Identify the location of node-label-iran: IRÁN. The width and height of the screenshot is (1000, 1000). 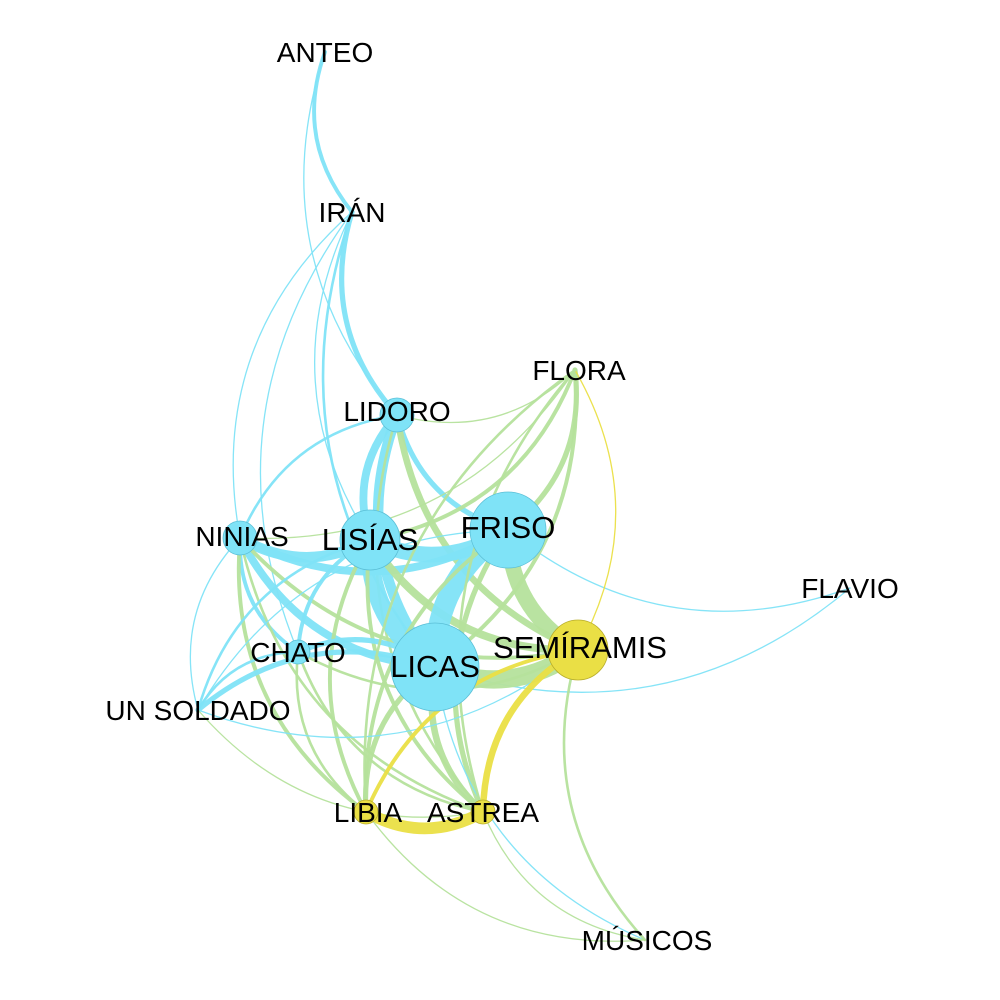
(352, 212).